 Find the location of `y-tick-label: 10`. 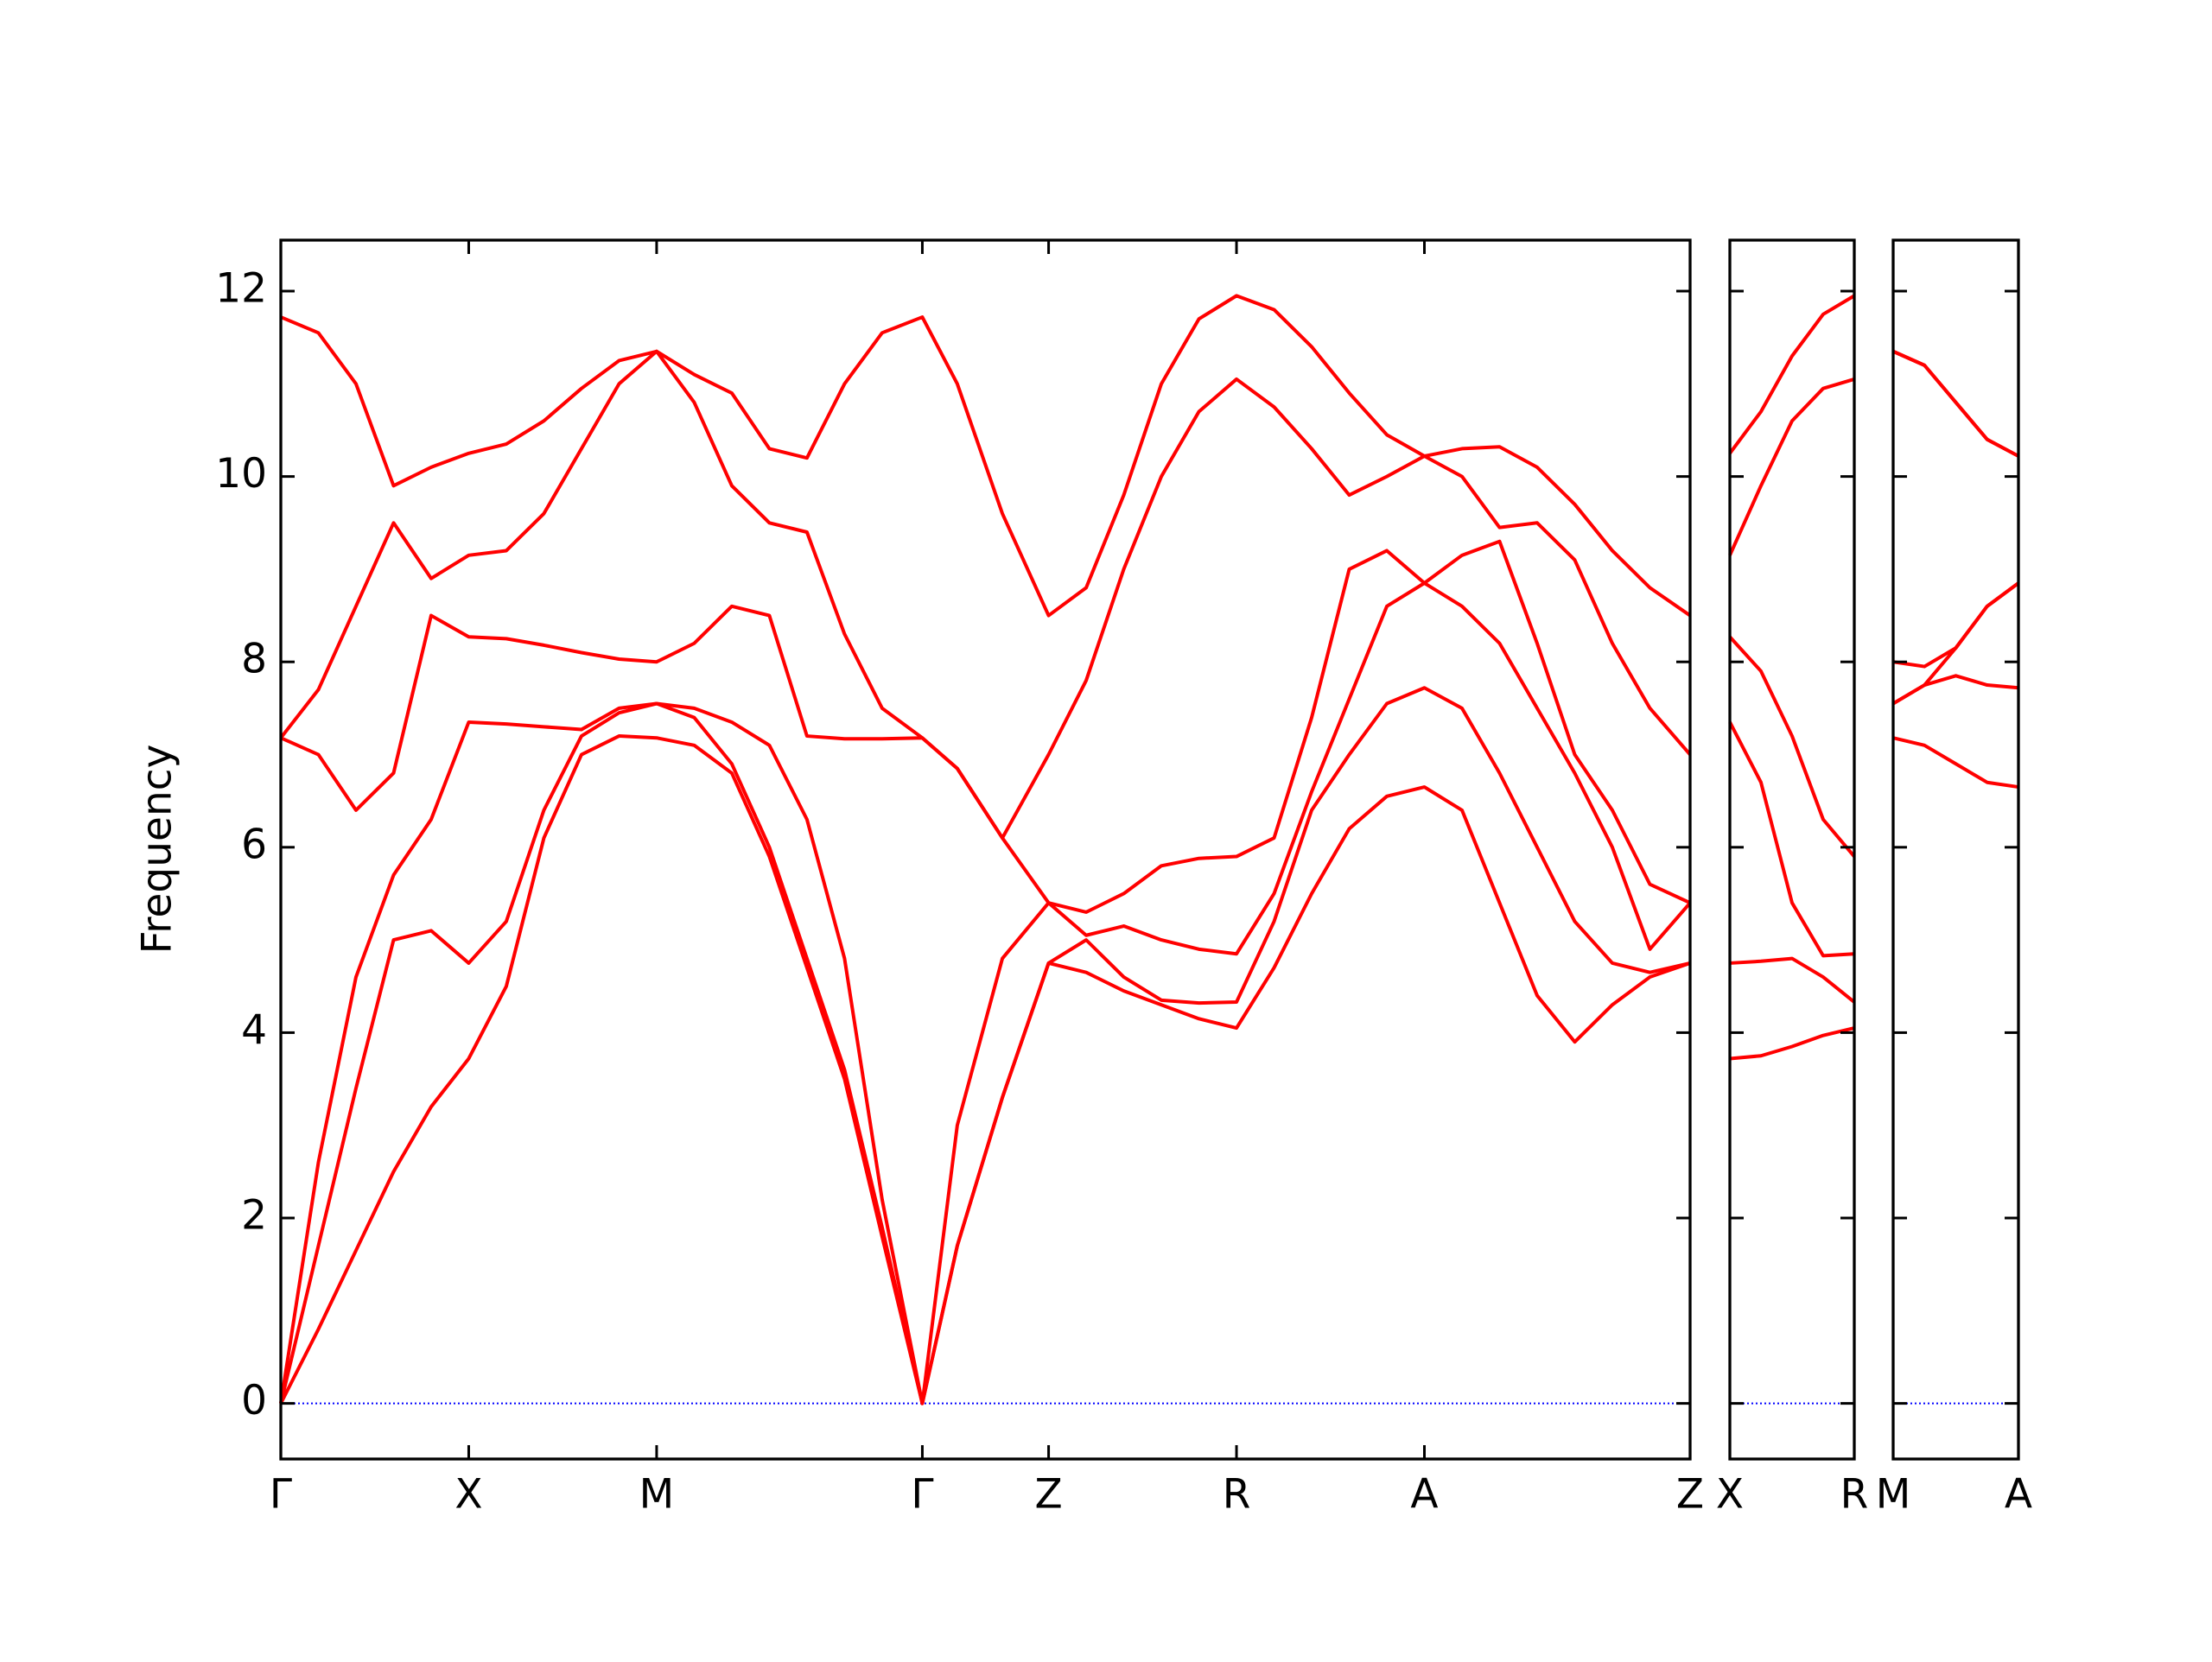

y-tick-label: 10 is located at coordinates (241, 474).